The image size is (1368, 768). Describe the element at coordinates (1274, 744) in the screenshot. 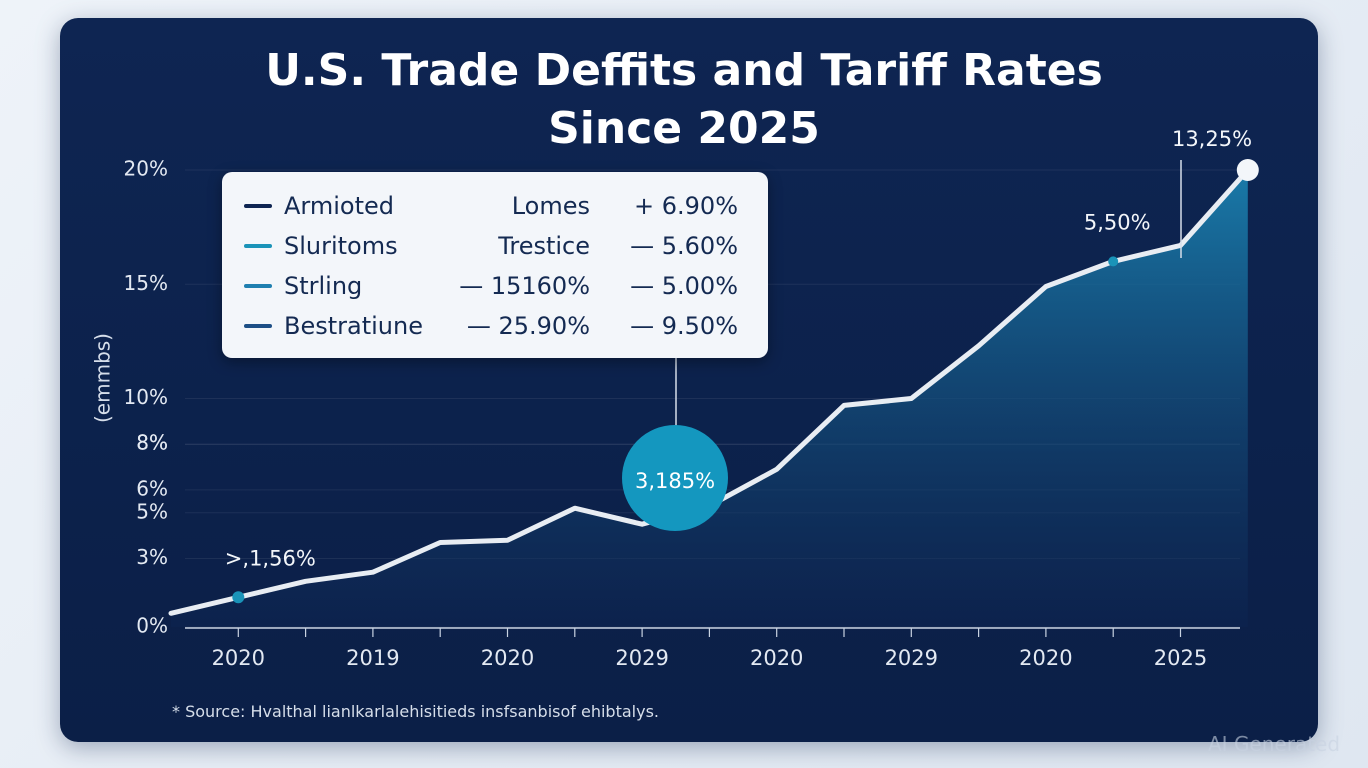

I see `watermark: AI Generated` at that location.